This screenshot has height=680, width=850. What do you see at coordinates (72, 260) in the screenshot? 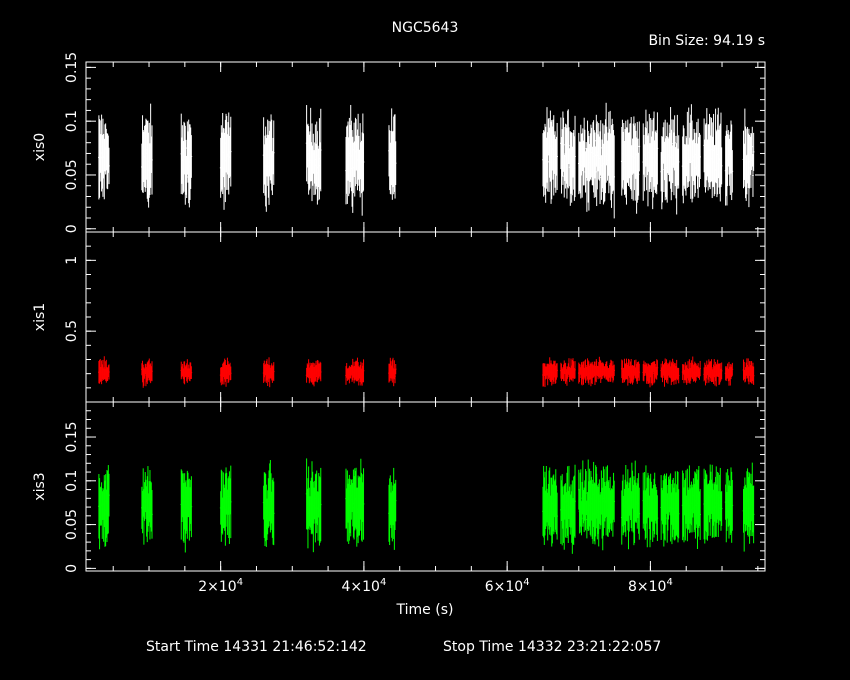
I see `y-tick-label: 1` at bounding box center [72, 260].